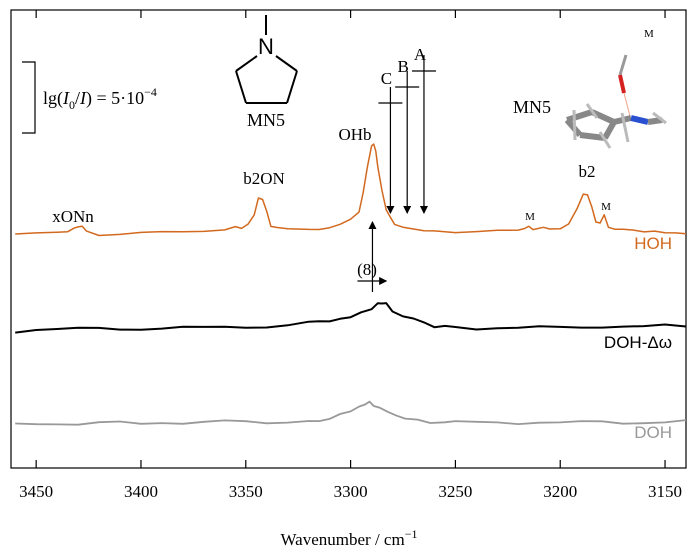 Image resolution: width=692 pixels, height=555 pixels. Describe the element at coordinates (606, 207) in the screenshot. I see `peak-label-m-2: M` at that location.